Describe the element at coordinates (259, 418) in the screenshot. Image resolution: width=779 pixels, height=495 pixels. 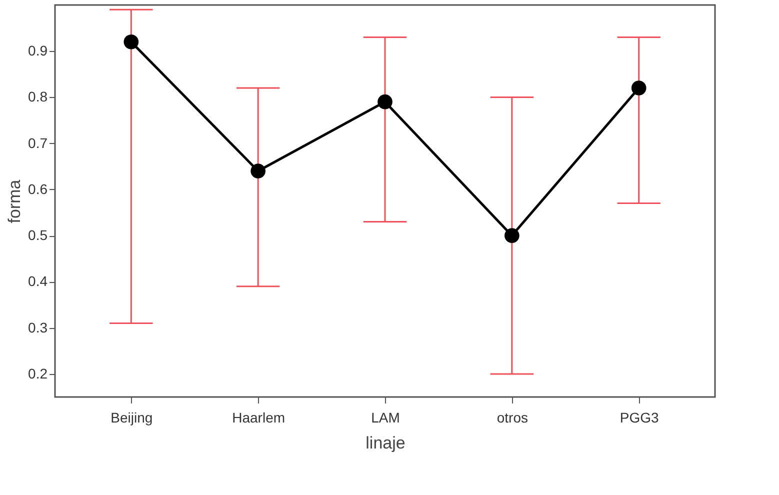
I see `x-tick-label: Haarlem` at that location.